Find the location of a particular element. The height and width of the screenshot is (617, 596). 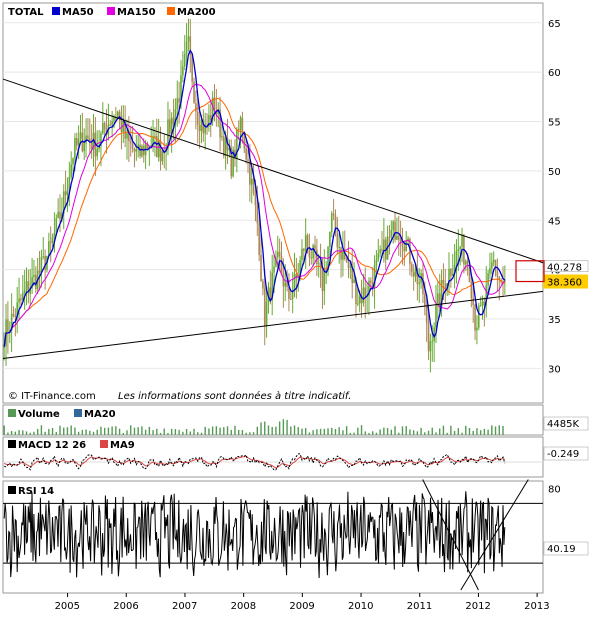

price-tick-label: 30 is located at coordinates (554, 369).